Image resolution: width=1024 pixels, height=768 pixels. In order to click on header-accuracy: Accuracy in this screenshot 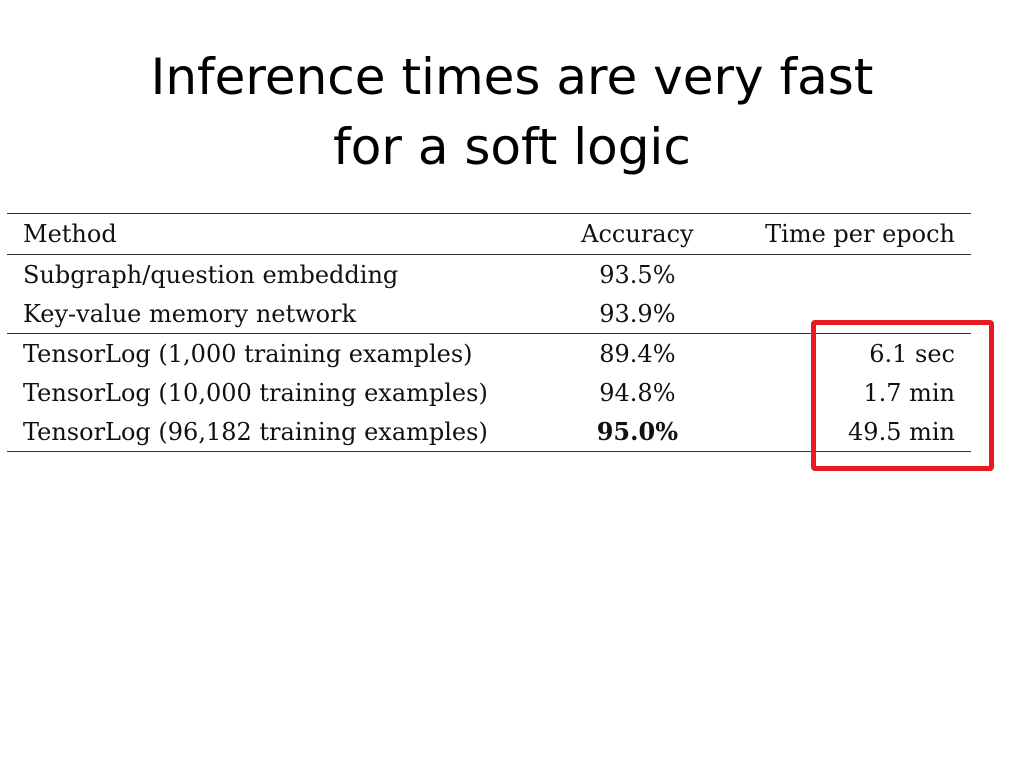, I will do `click(637, 234)`.